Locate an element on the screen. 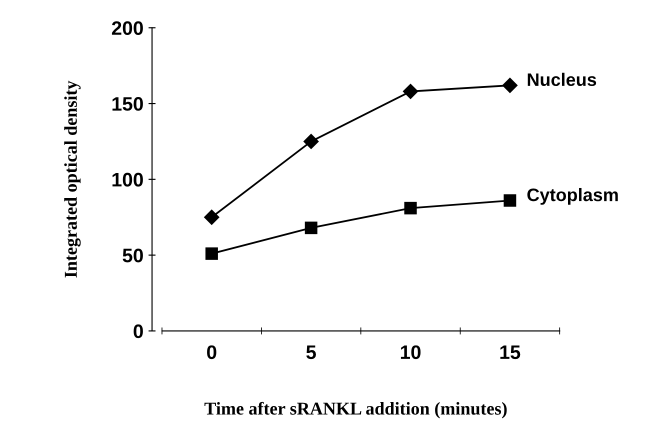  x-tick-label: 0 is located at coordinates (211, 352).